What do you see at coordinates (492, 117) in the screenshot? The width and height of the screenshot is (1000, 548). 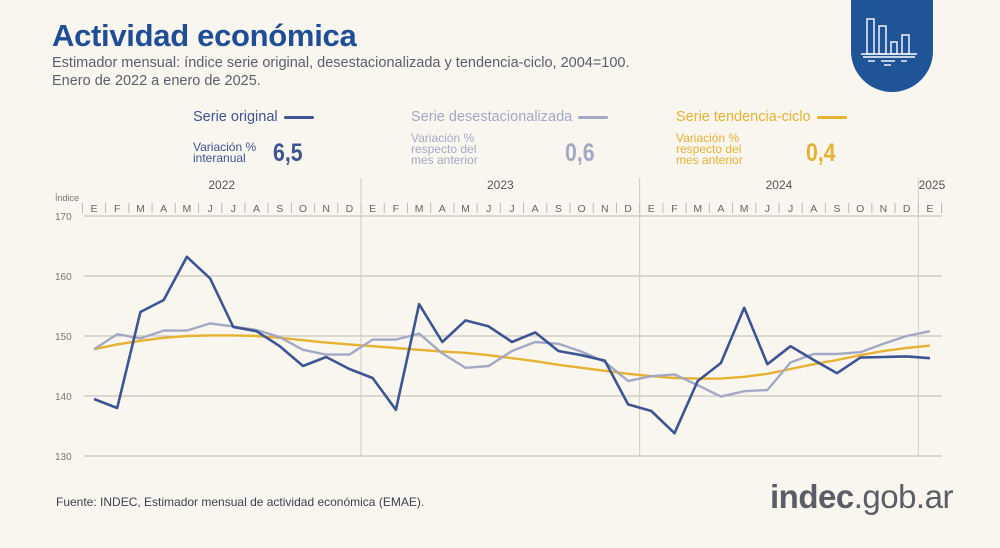 I see `legend-label: Serie desestacionalizada` at bounding box center [492, 117].